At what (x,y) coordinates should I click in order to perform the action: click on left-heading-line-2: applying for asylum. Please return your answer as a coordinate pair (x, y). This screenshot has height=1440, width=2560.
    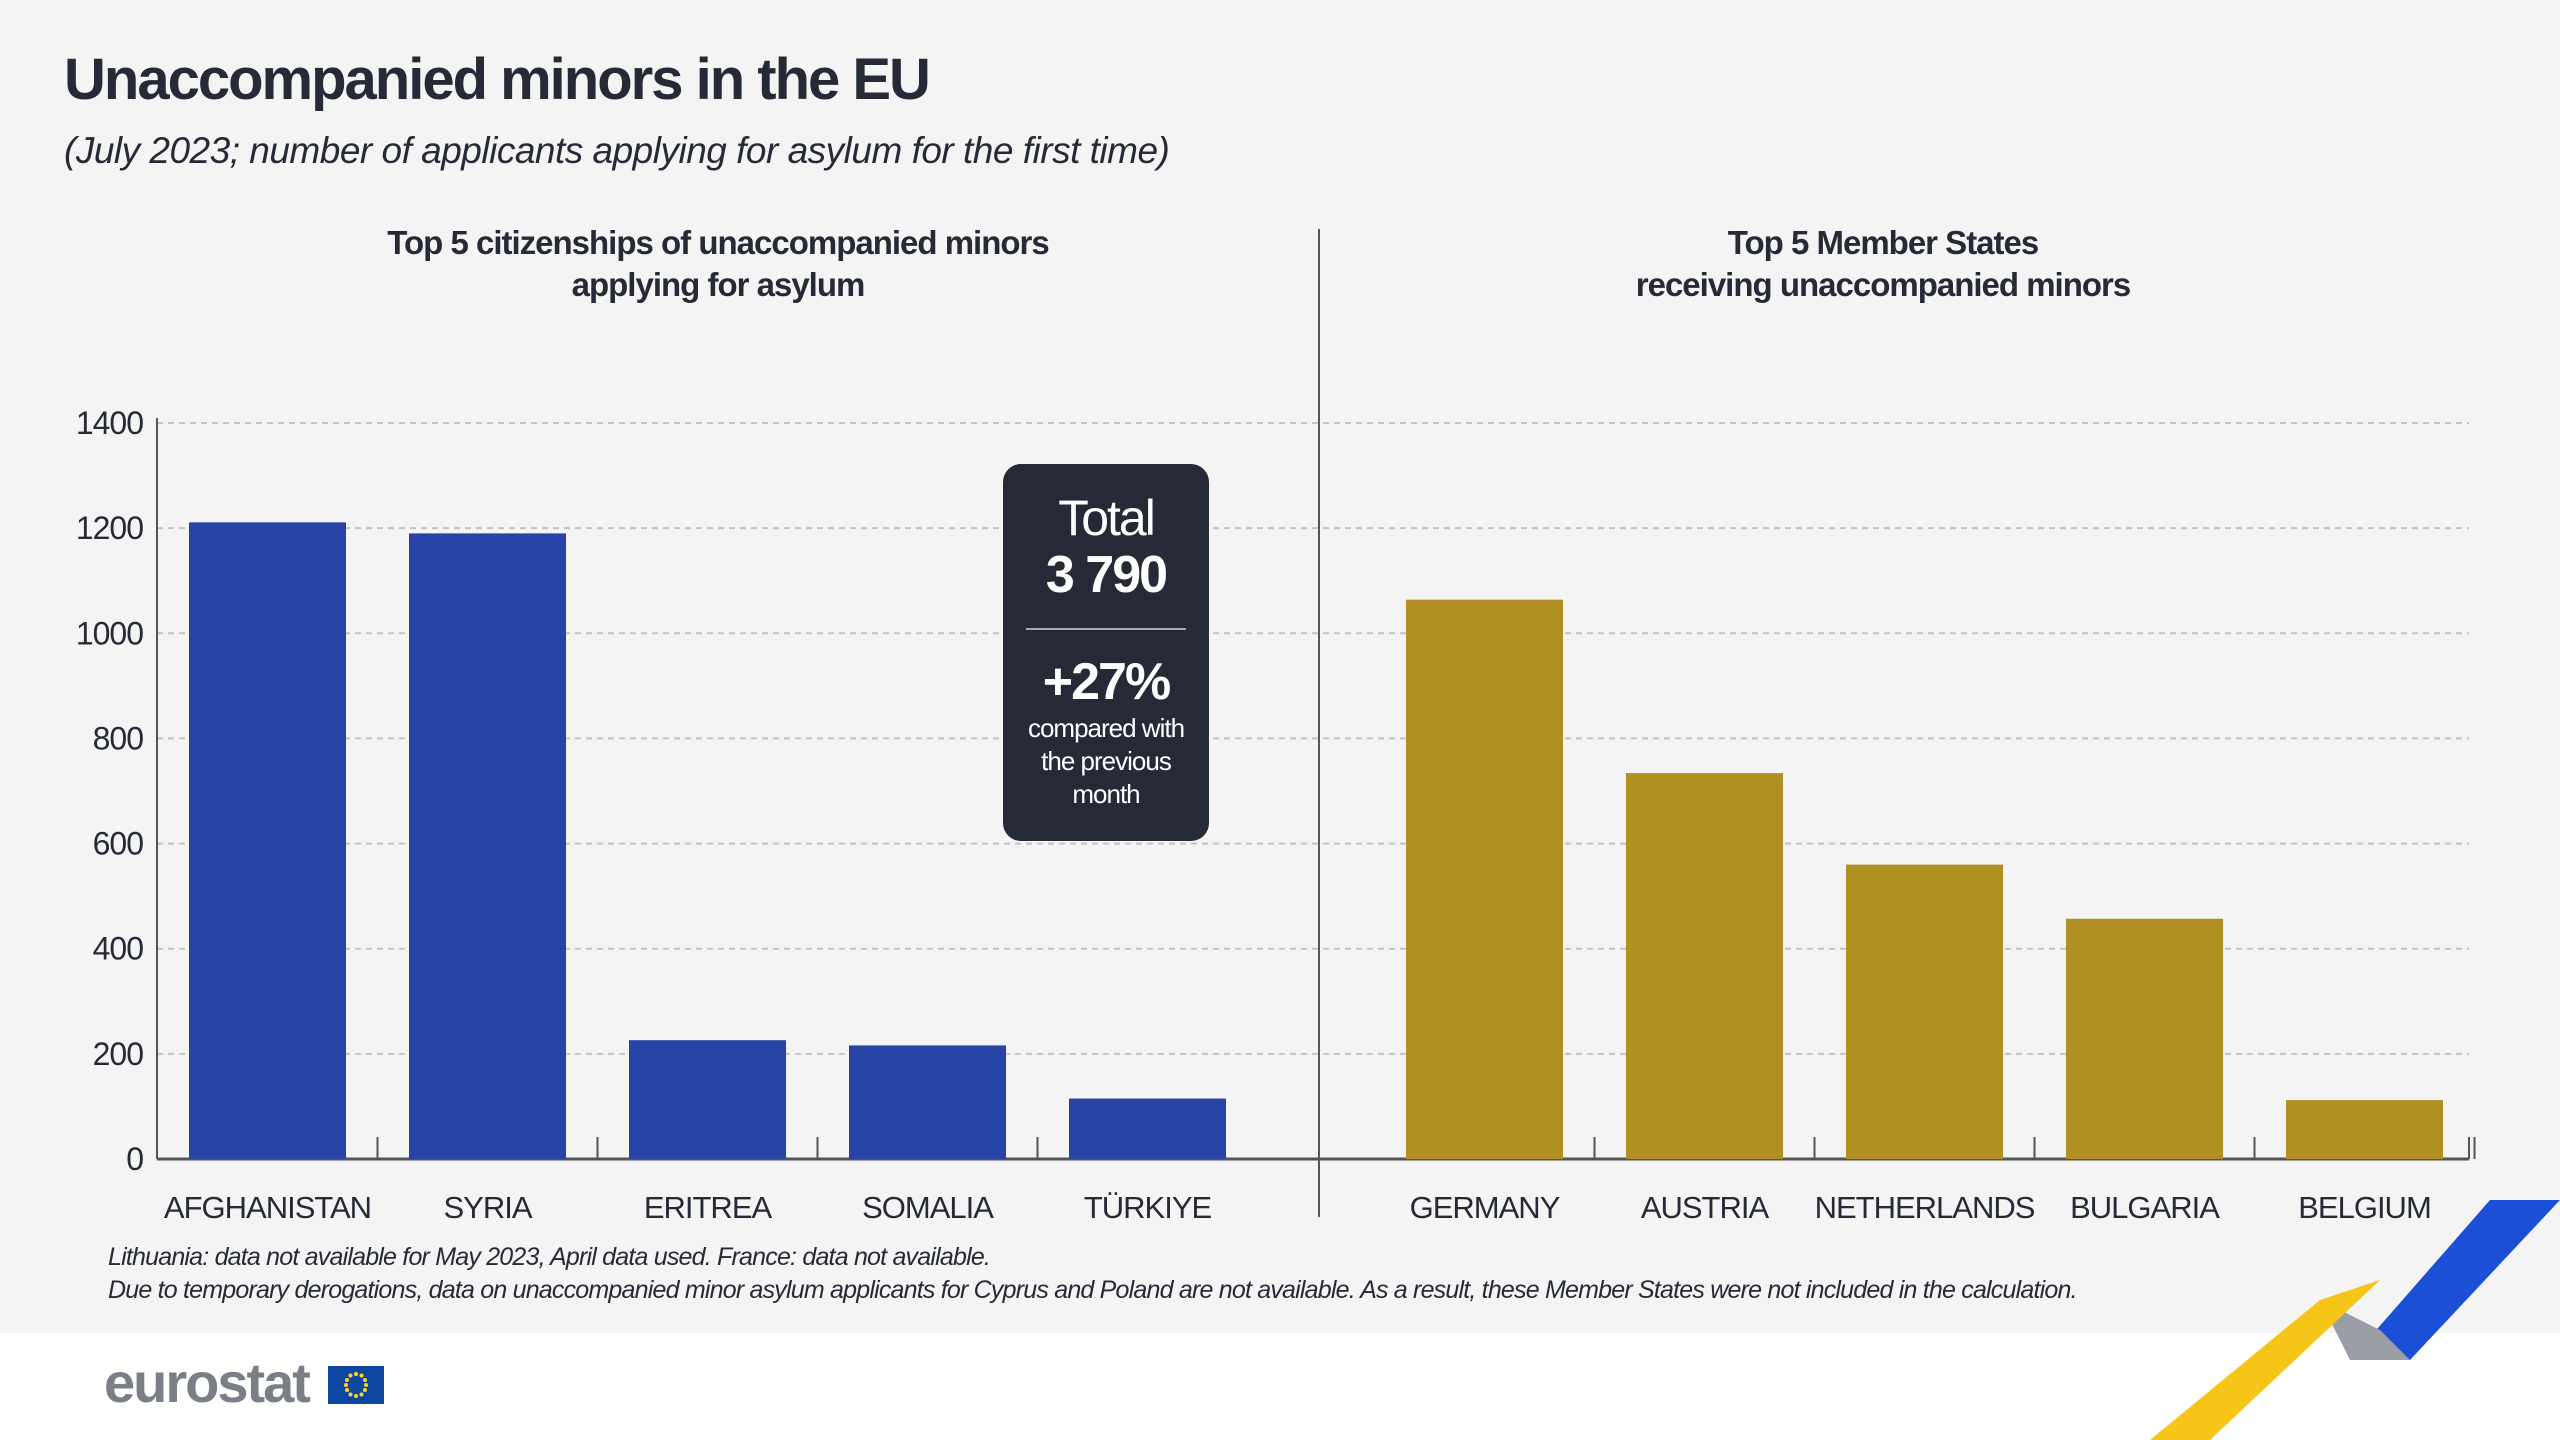
    Looking at the image, I should click on (718, 284).